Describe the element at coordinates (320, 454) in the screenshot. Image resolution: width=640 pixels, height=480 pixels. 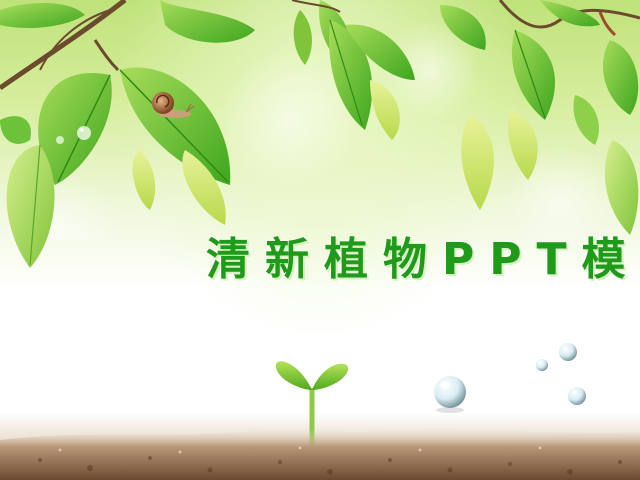
I see `soil-ground` at that location.